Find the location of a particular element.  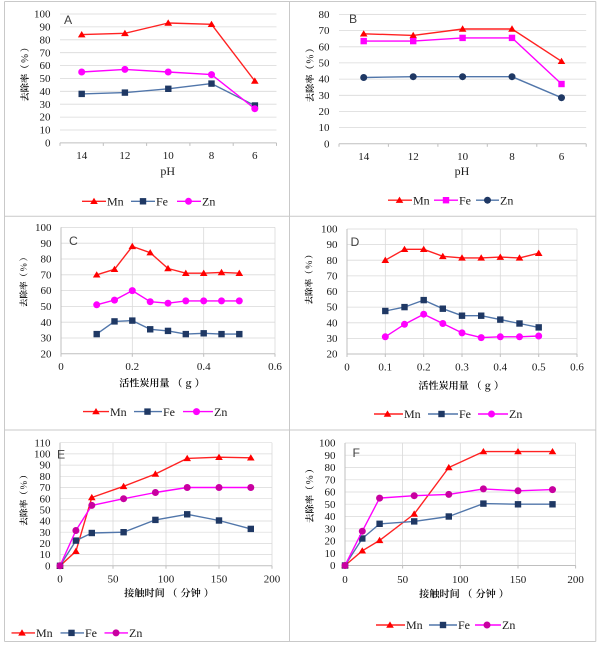

svg-text: 150 is located at coordinates (518, 580).